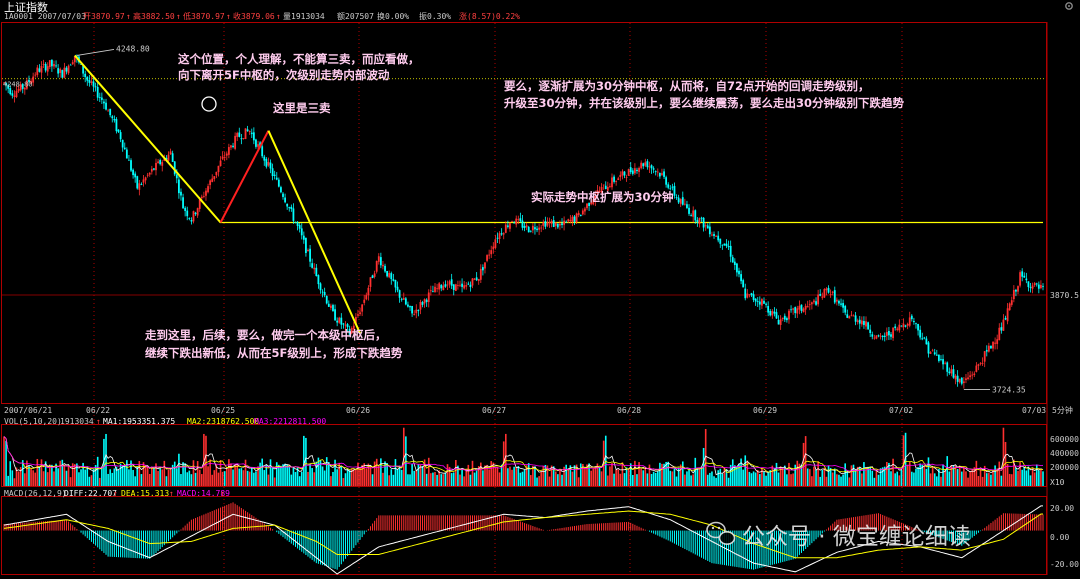  I want to click on annotation-4: 实际走势中枢扩展为30分钟, so click(602, 197).